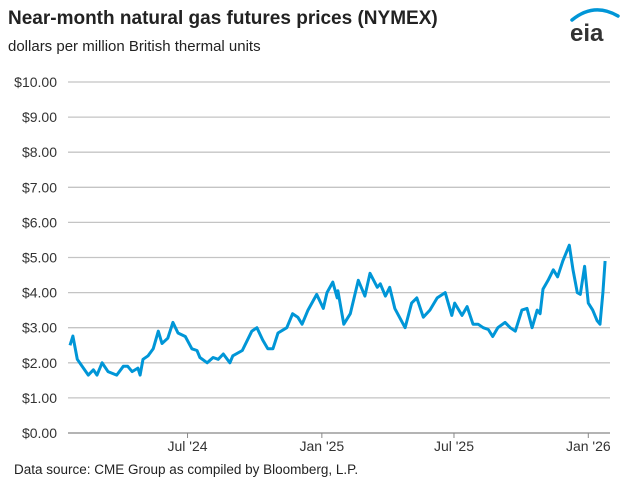  What do you see at coordinates (588, 446) in the screenshot?
I see `x-tick-label: Jan '26` at bounding box center [588, 446].